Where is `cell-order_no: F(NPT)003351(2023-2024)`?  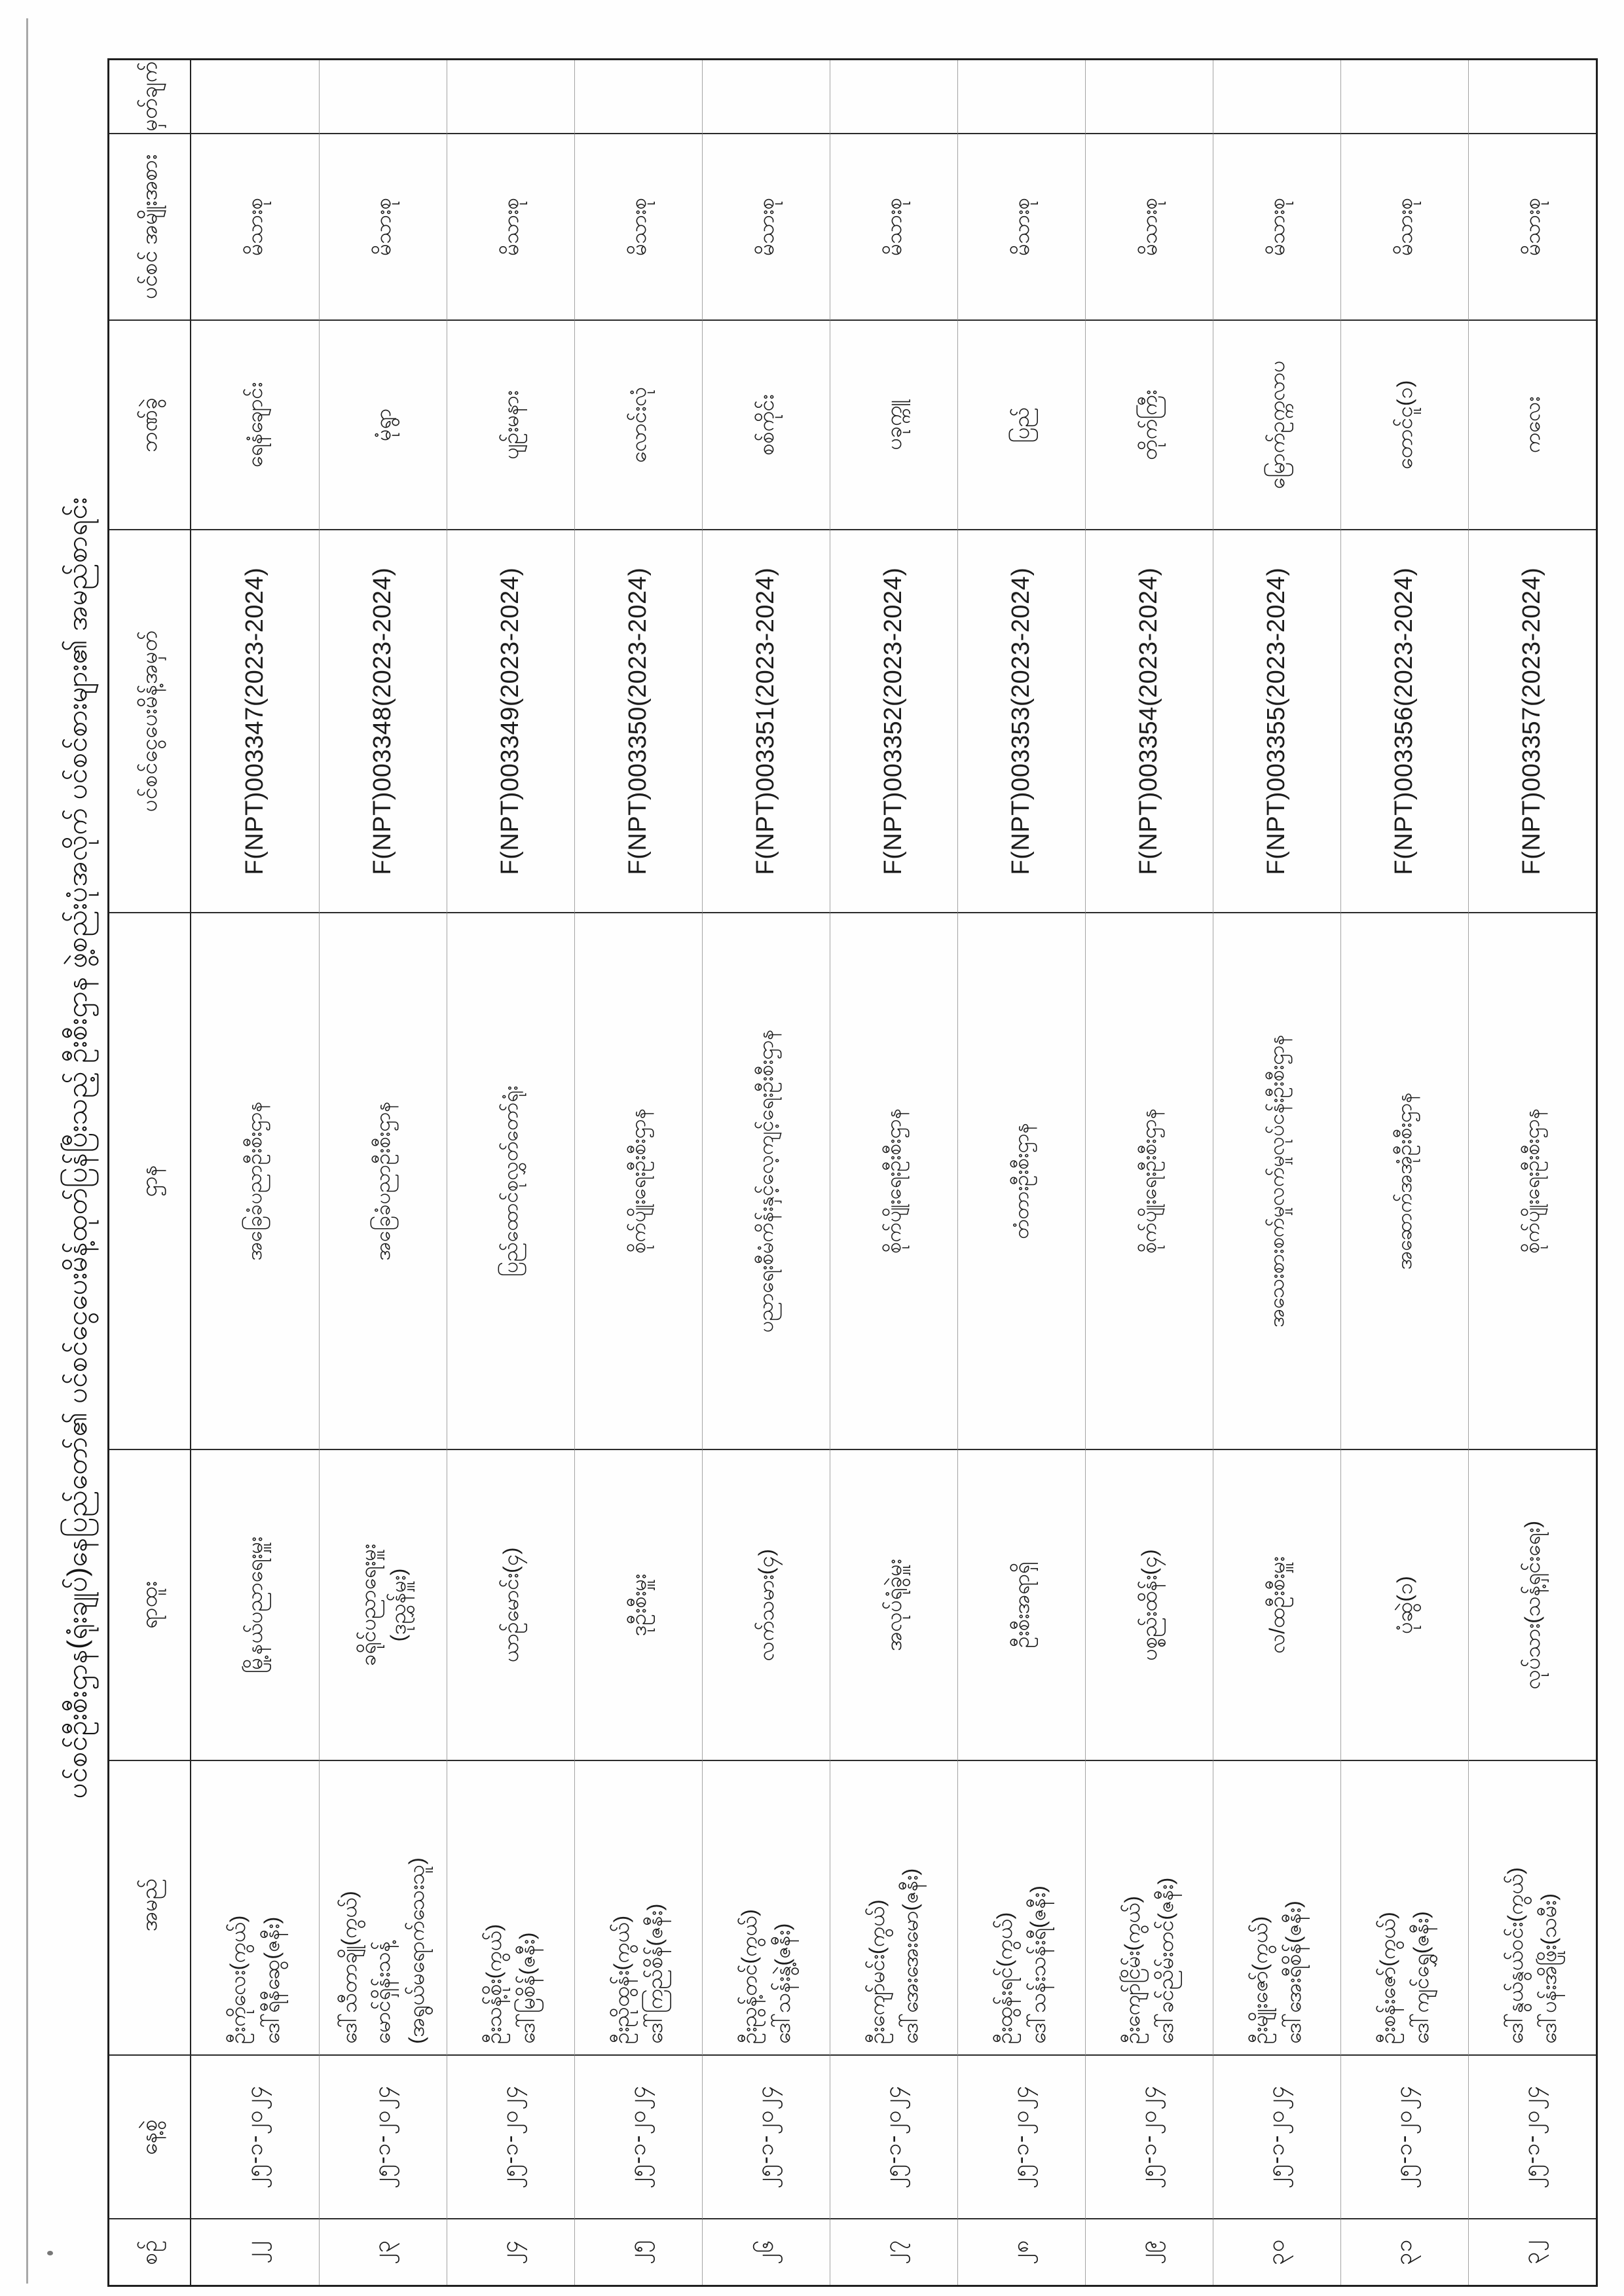
cell-order_no: F(NPT)003351(2023-2024) is located at coordinates (766, 721).